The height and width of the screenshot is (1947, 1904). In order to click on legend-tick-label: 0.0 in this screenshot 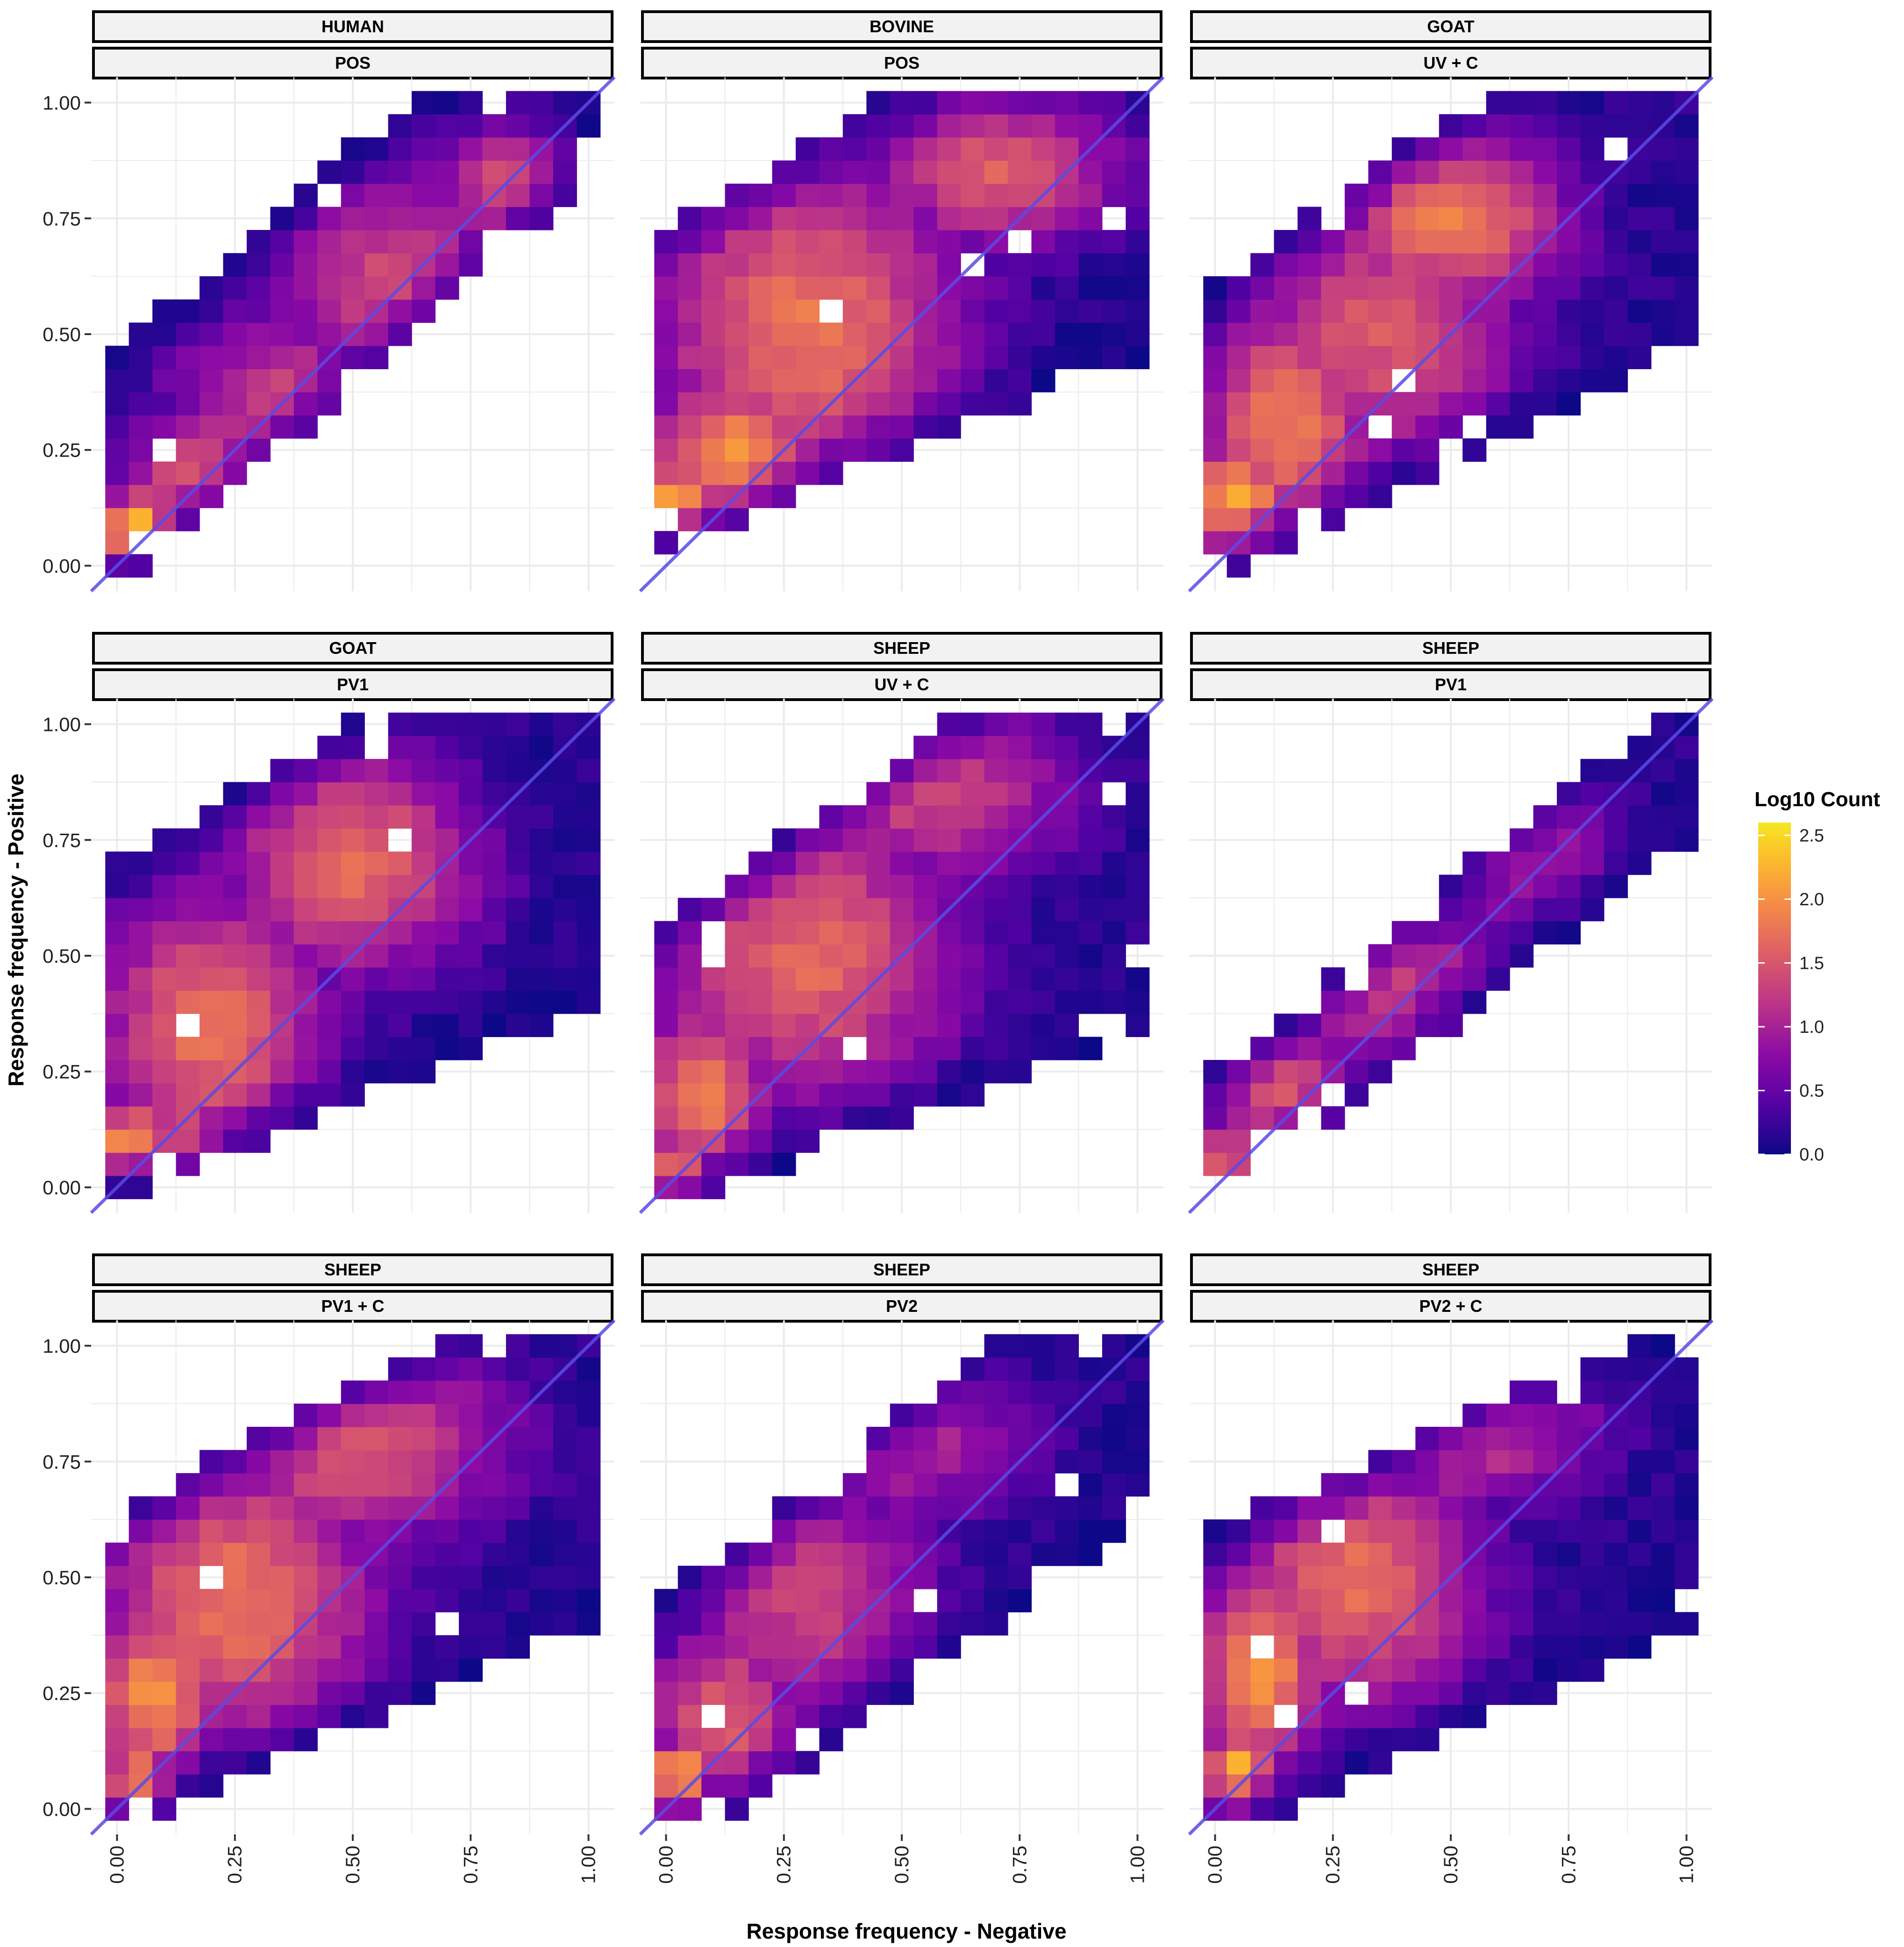, I will do `click(1811, 1155)`.